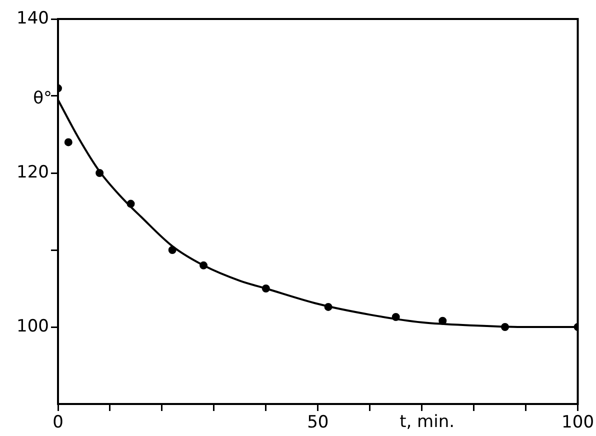 This screenshot has height=436, width=596. Describe the element at coordinates (42, 98) in the screenshot. I see `y-axis-title: θ°` at that location.